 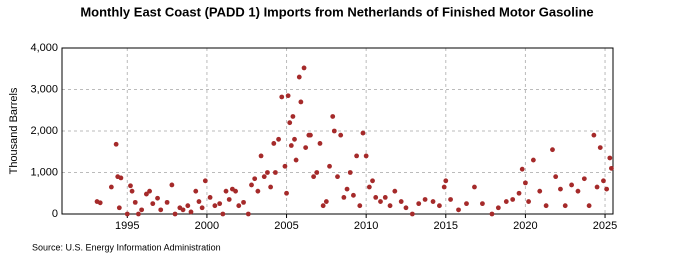 I want to click on x-tick-label: 2015, so click(x=446, y=226).